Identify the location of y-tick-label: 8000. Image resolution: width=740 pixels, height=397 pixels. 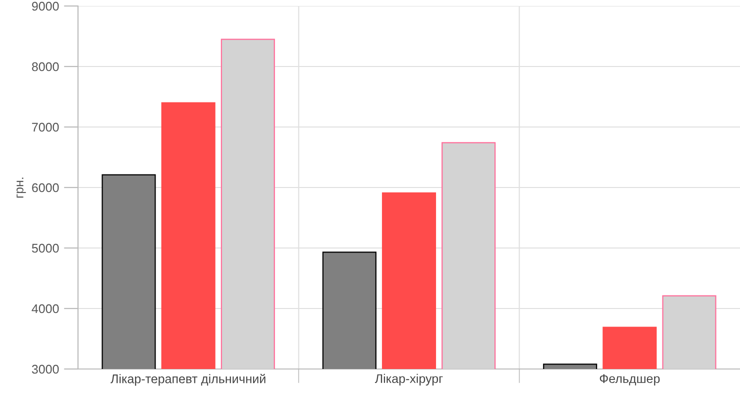
(45, 67).